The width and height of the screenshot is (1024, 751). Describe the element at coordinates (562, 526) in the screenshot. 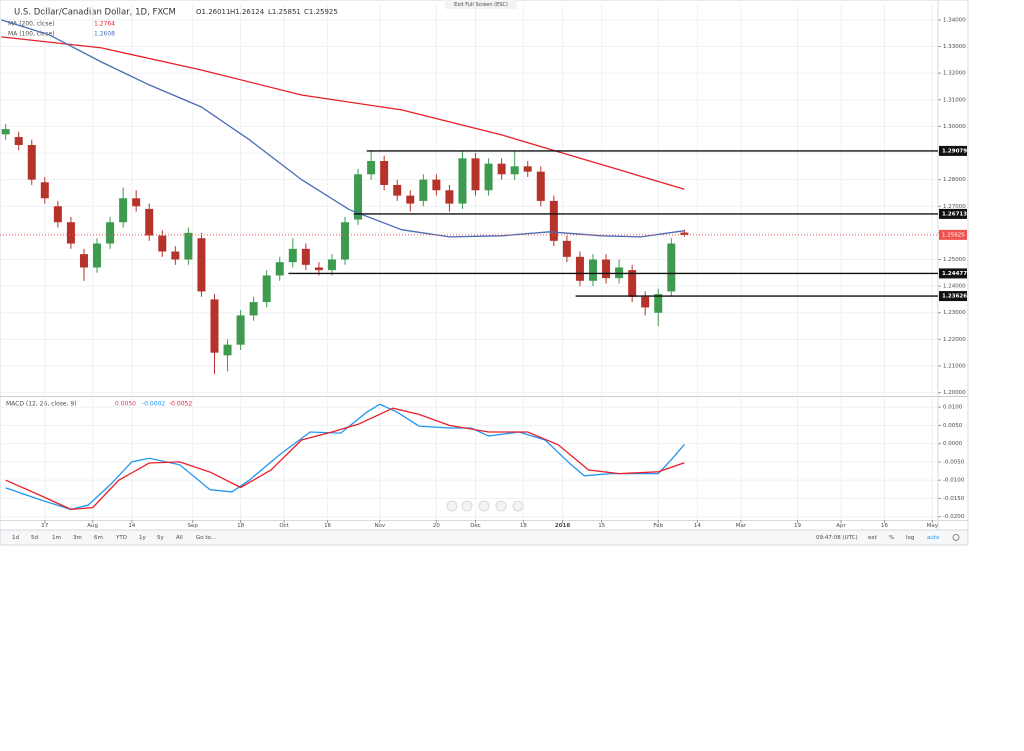

I see `x-tick-label: 2018` at that location.